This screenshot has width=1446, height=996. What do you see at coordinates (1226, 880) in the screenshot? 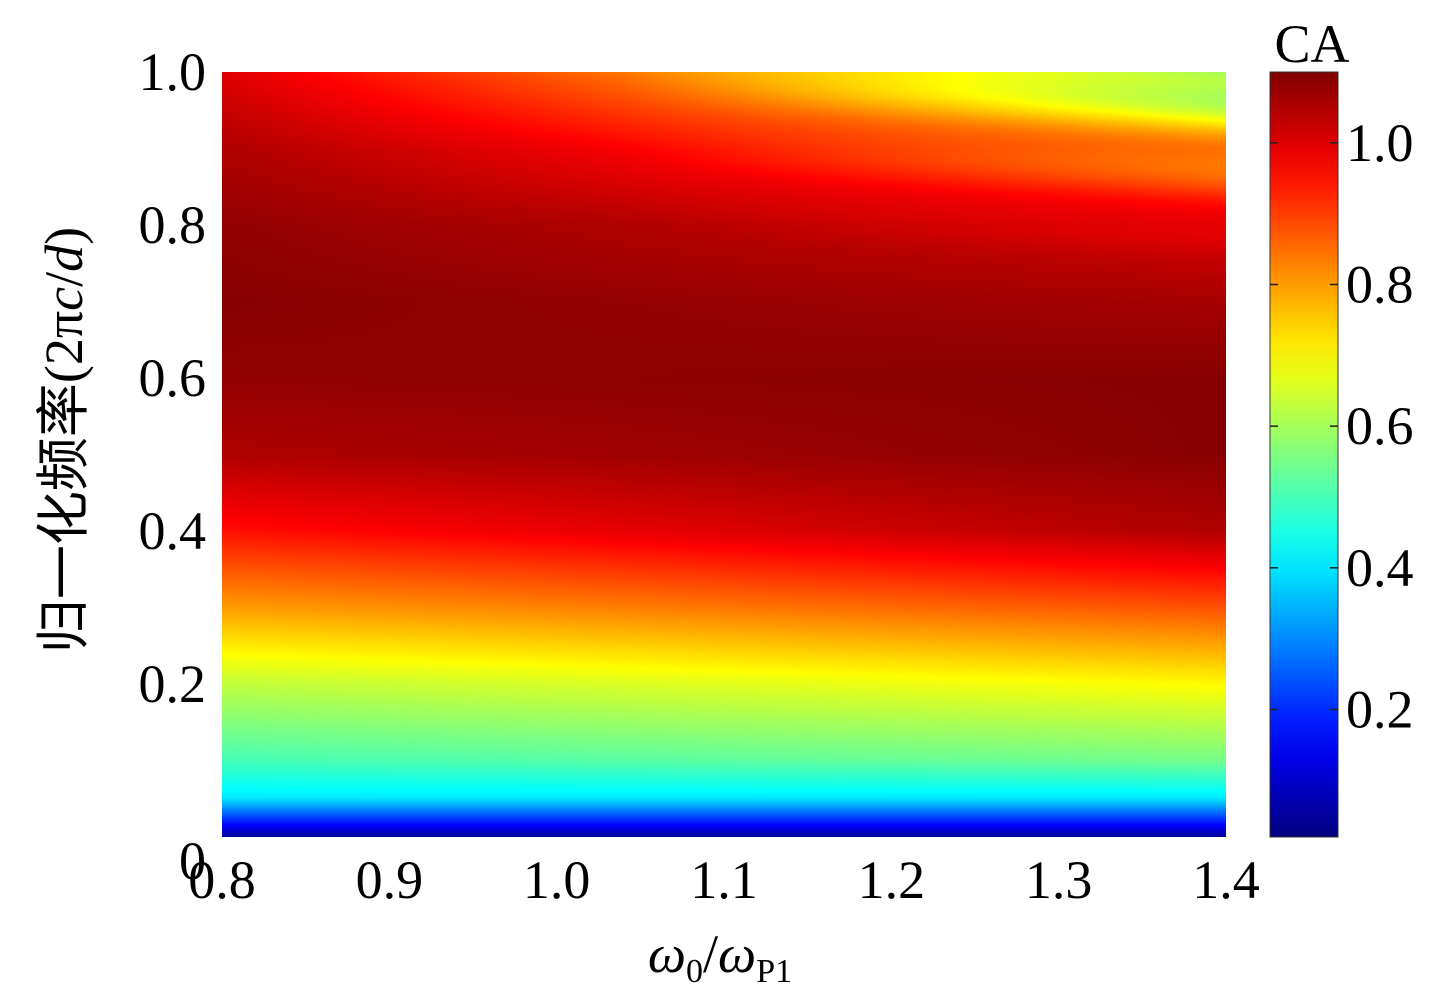
I see `x-tick-label: 1.4` at bounding box center [1226, 880].